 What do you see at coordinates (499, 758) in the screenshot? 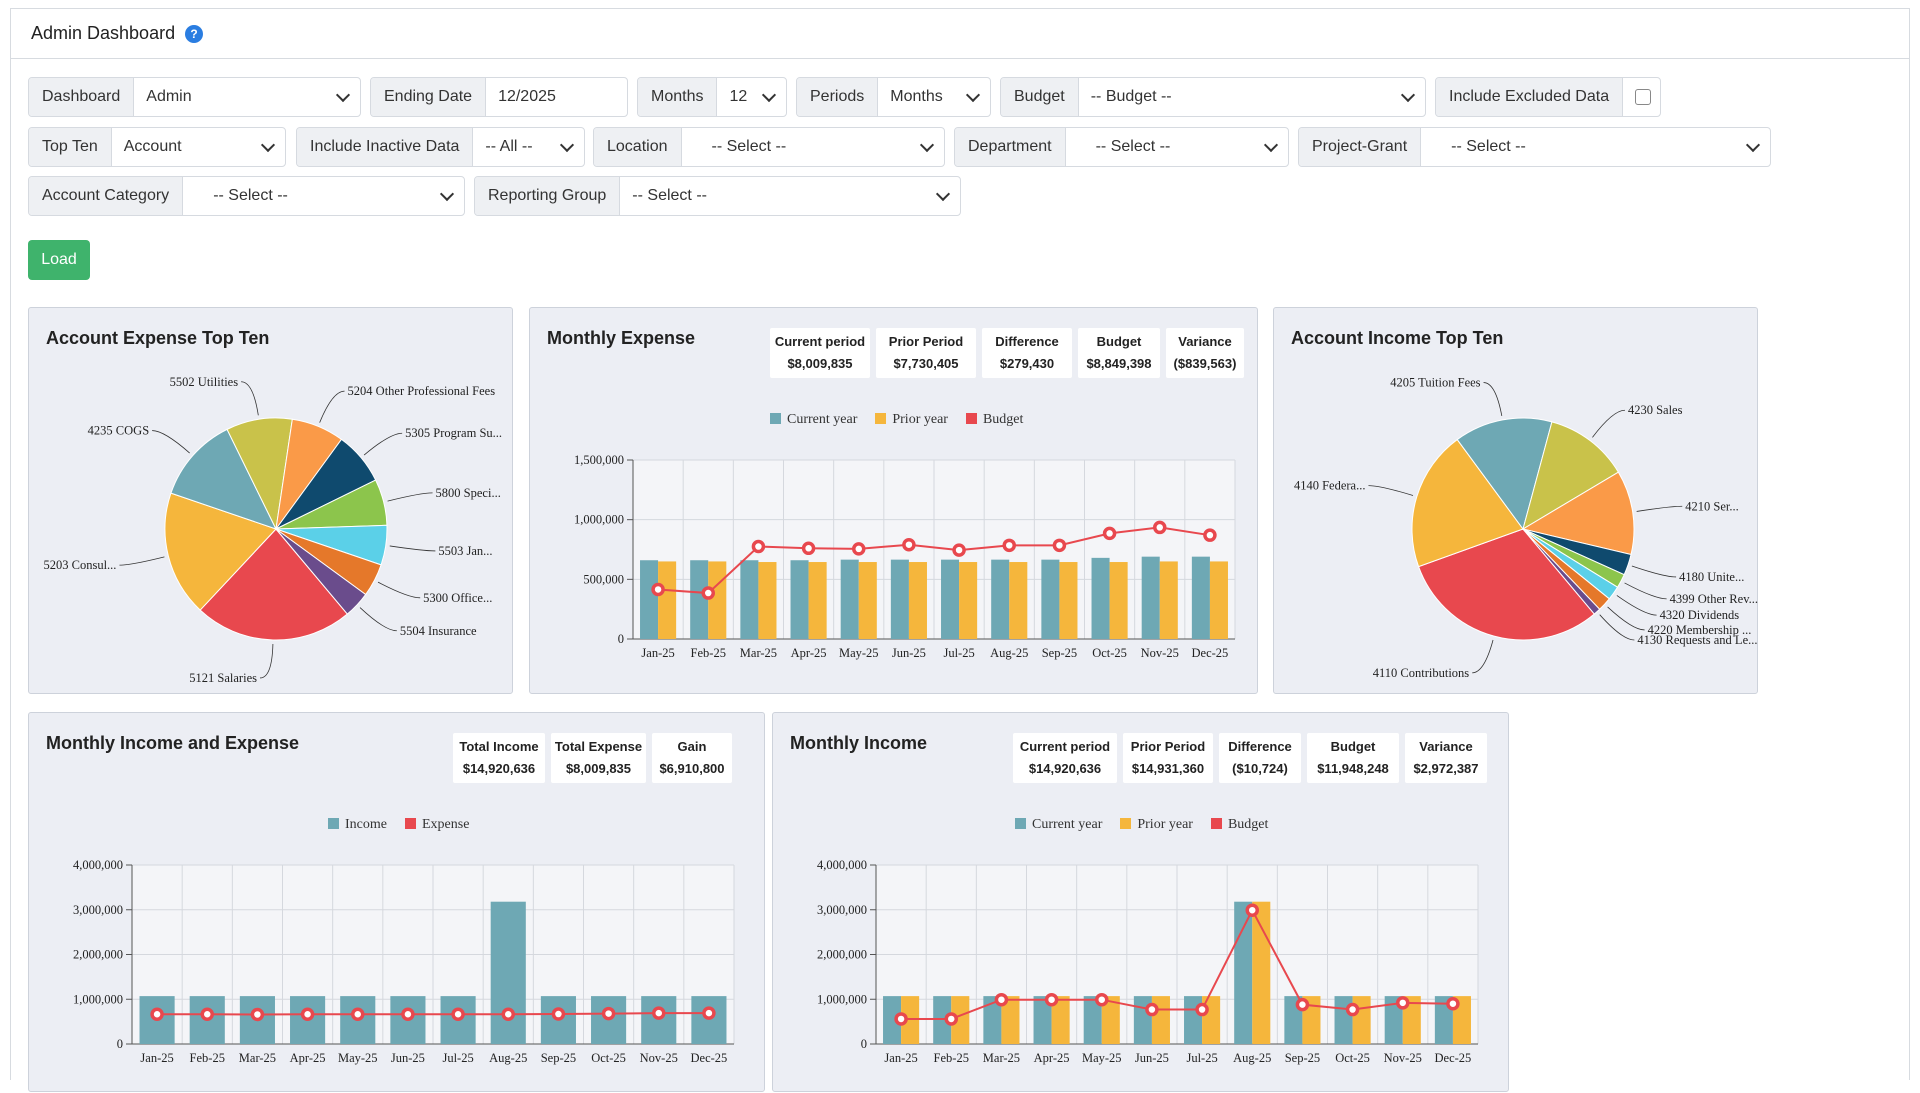
I see `stat-box: Total Income $14,920,636` at bounding box center [499, 758].